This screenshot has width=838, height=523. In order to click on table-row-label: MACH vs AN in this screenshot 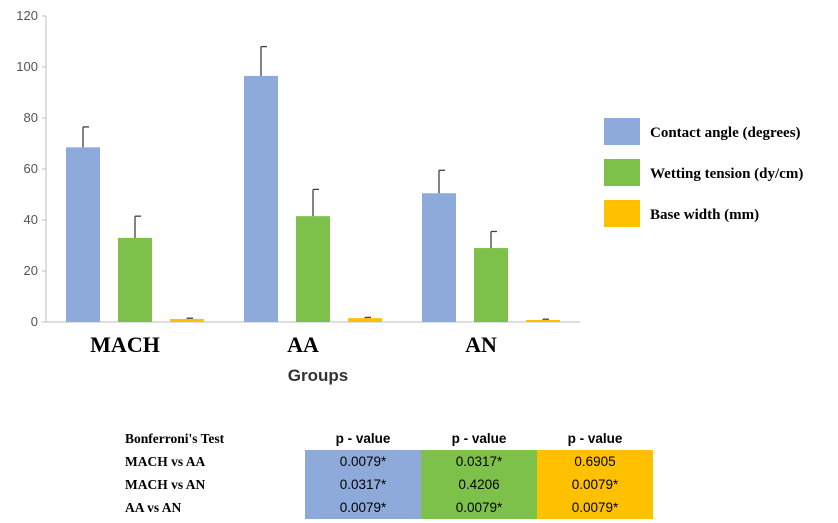, I will do `click(165, 484)`.